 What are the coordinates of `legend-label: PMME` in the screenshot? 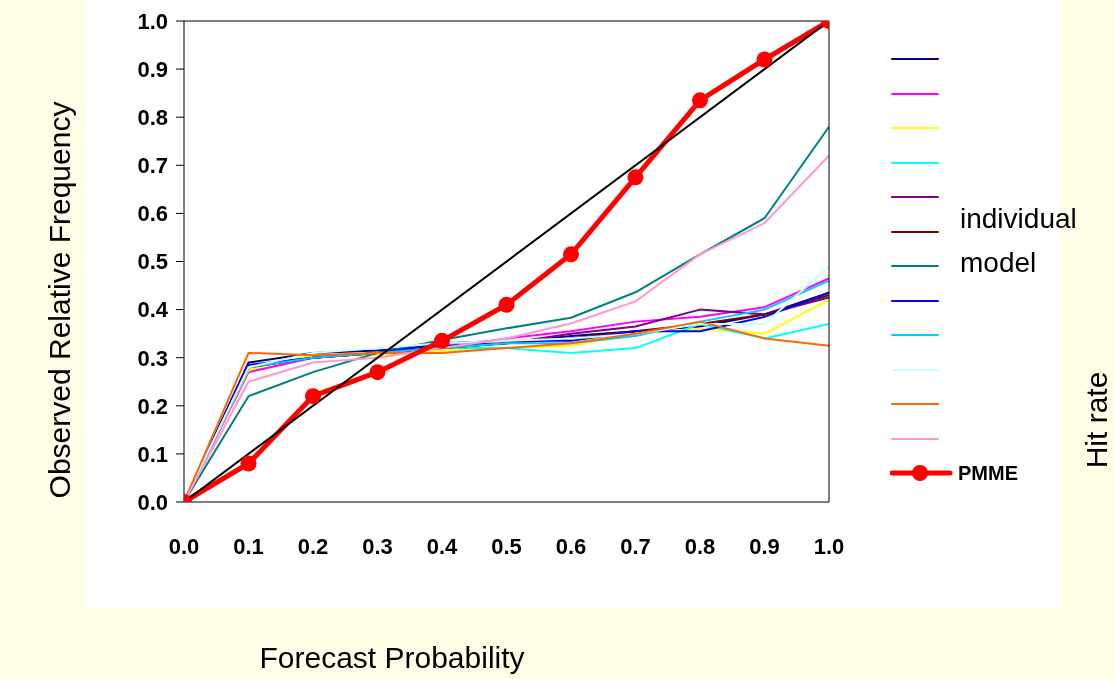 It's located at (988, 473).